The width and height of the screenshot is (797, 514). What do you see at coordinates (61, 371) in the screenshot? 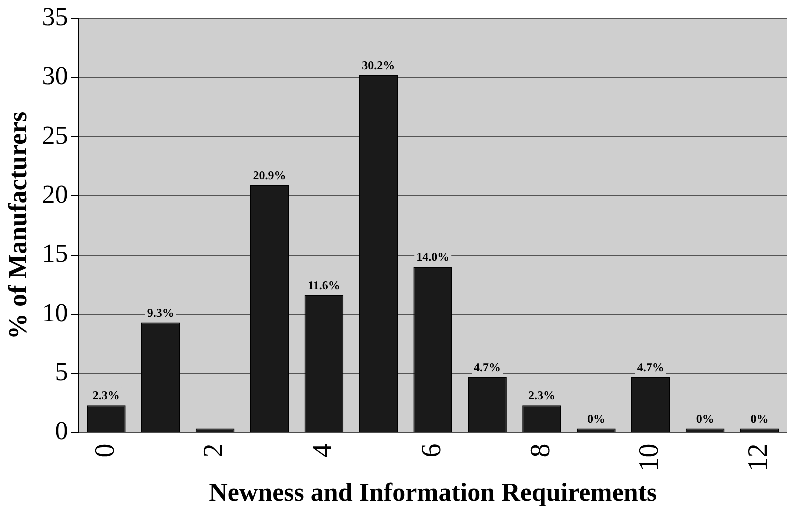
I see `y-tick-label: 5` at bounding box center [61, 371].